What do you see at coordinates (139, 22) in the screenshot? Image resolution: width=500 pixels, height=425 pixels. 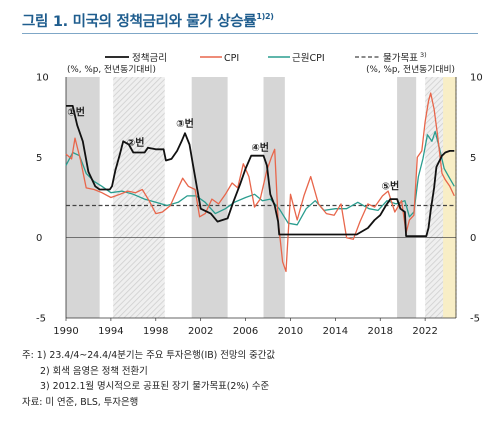 I see `chart-title-text: 그림 1. 미국의 정책금리와 물가 상승률` at bounding box center [139, 22].